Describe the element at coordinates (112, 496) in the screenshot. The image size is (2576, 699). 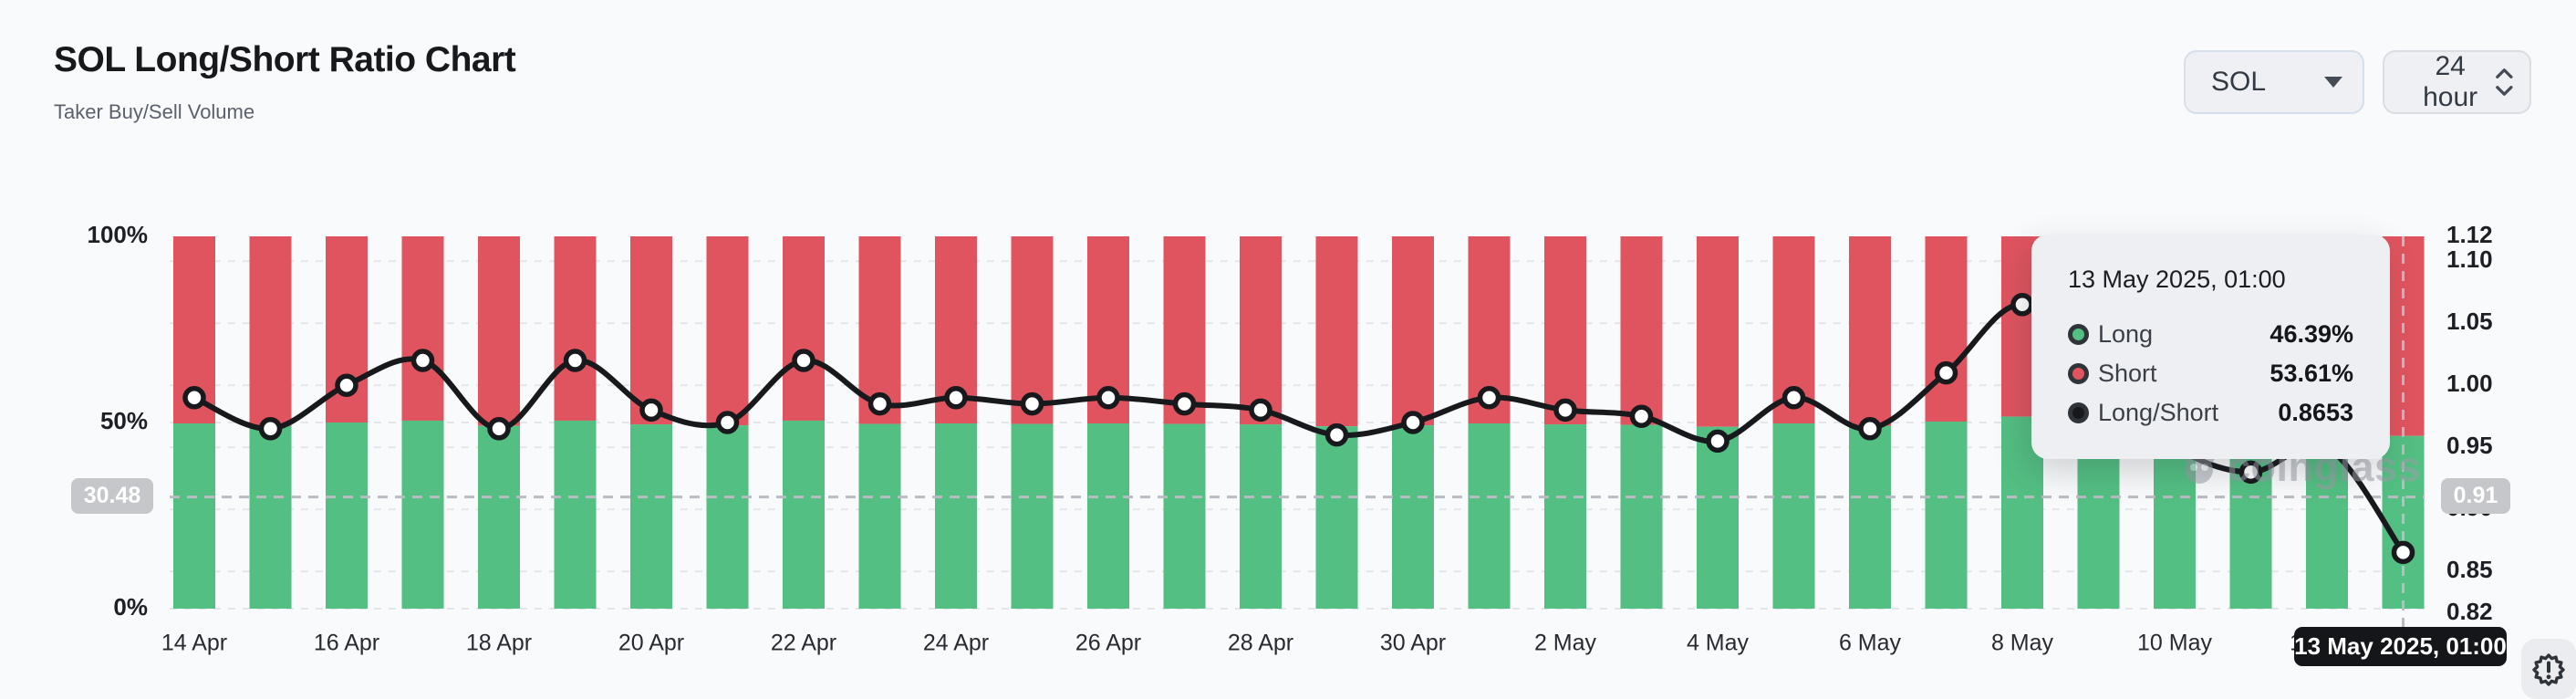
I see `crosshair-left-value-badge: 30.48` at that location.